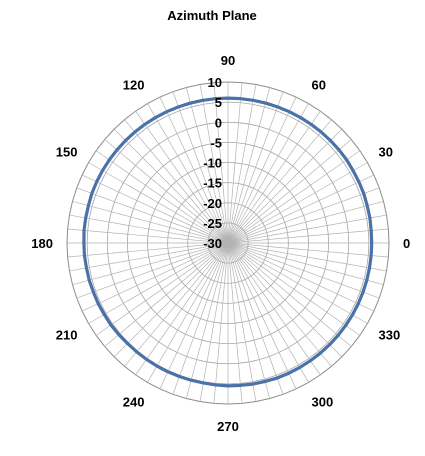  What do you see at coordinates (42, 243) in the screenshot?
I see `angle-label: 180` at bounding box center [42, 243].